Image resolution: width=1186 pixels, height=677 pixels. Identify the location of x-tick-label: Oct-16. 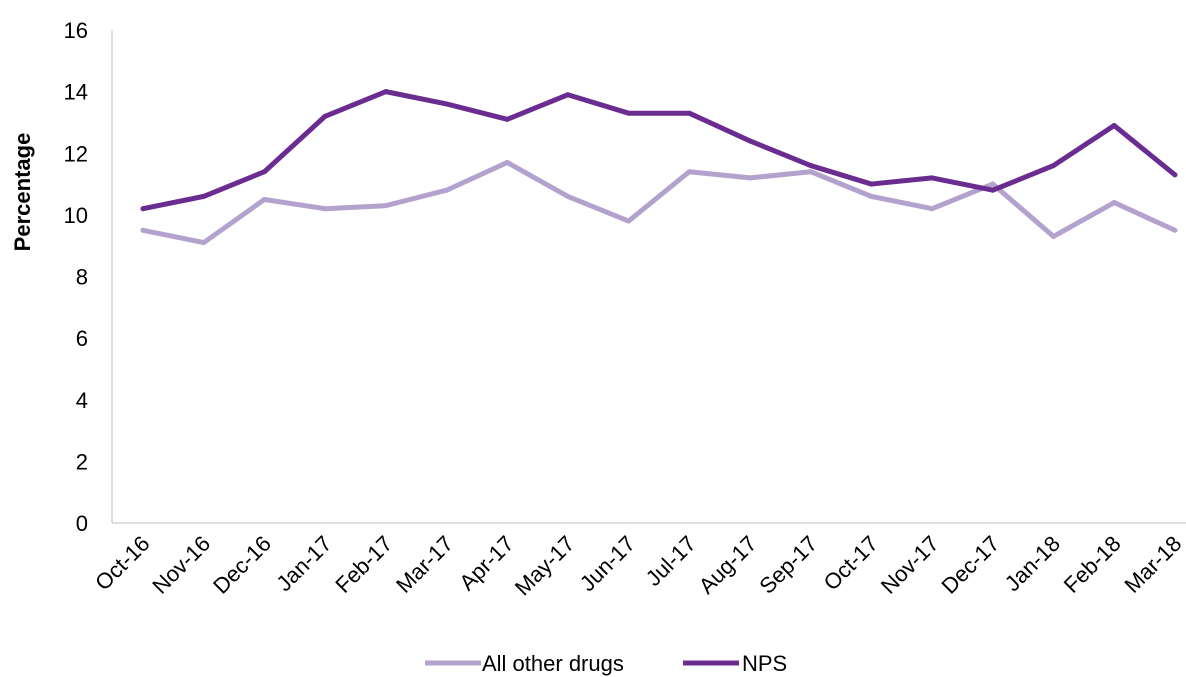
(122, 563).